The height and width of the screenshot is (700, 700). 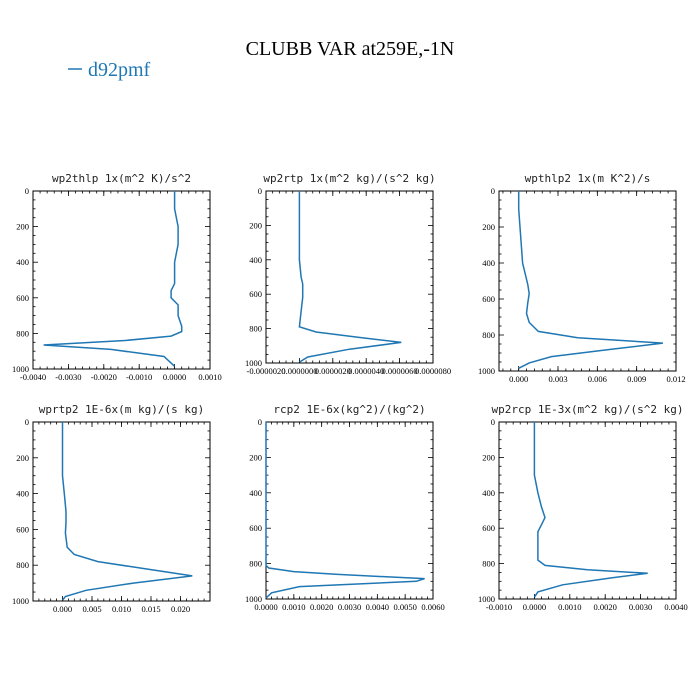 What do you see at coordinates (68, 377) in the screenshot?
I see `x-tick-label: -0.0030` at bounding box center [68, 377].